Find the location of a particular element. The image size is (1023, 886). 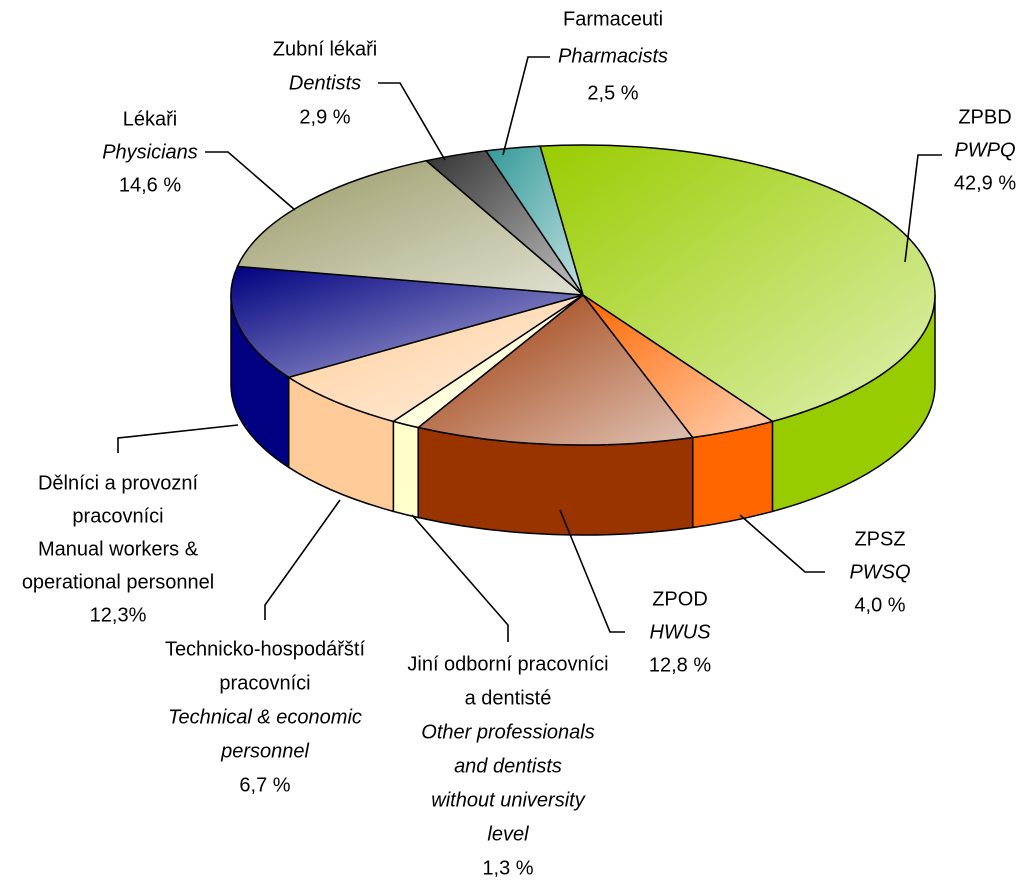

data-label: 4,0 % is located at coordinates (879, 605).